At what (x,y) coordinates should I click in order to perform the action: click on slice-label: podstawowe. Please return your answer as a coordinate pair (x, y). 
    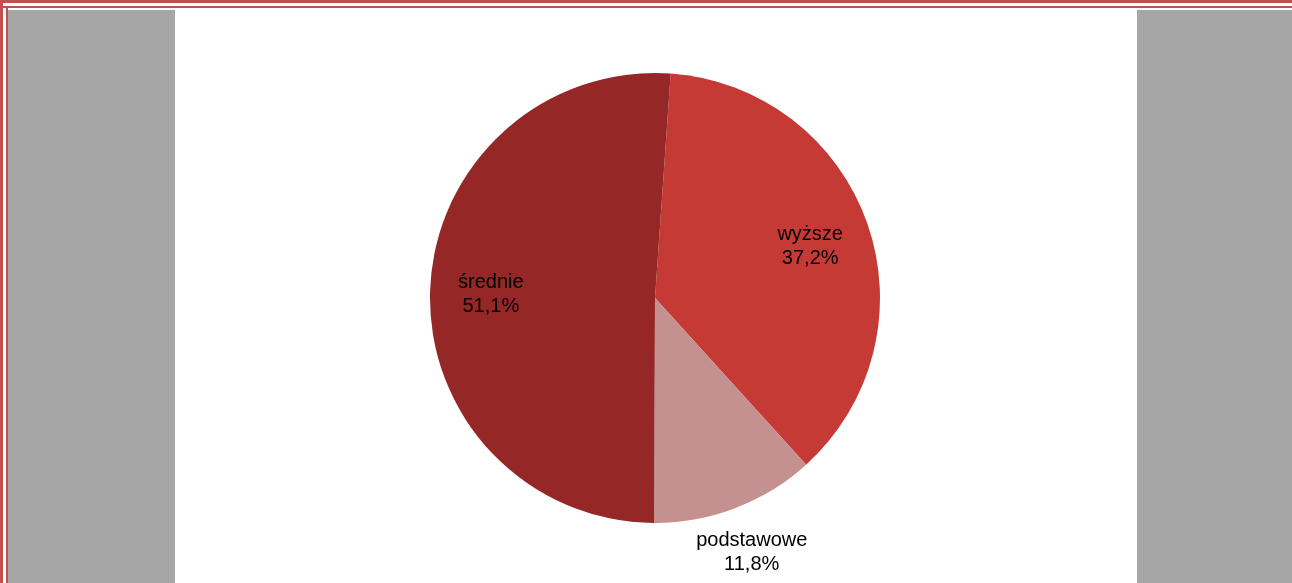
    Looking at the image, I should click on (752, 539).